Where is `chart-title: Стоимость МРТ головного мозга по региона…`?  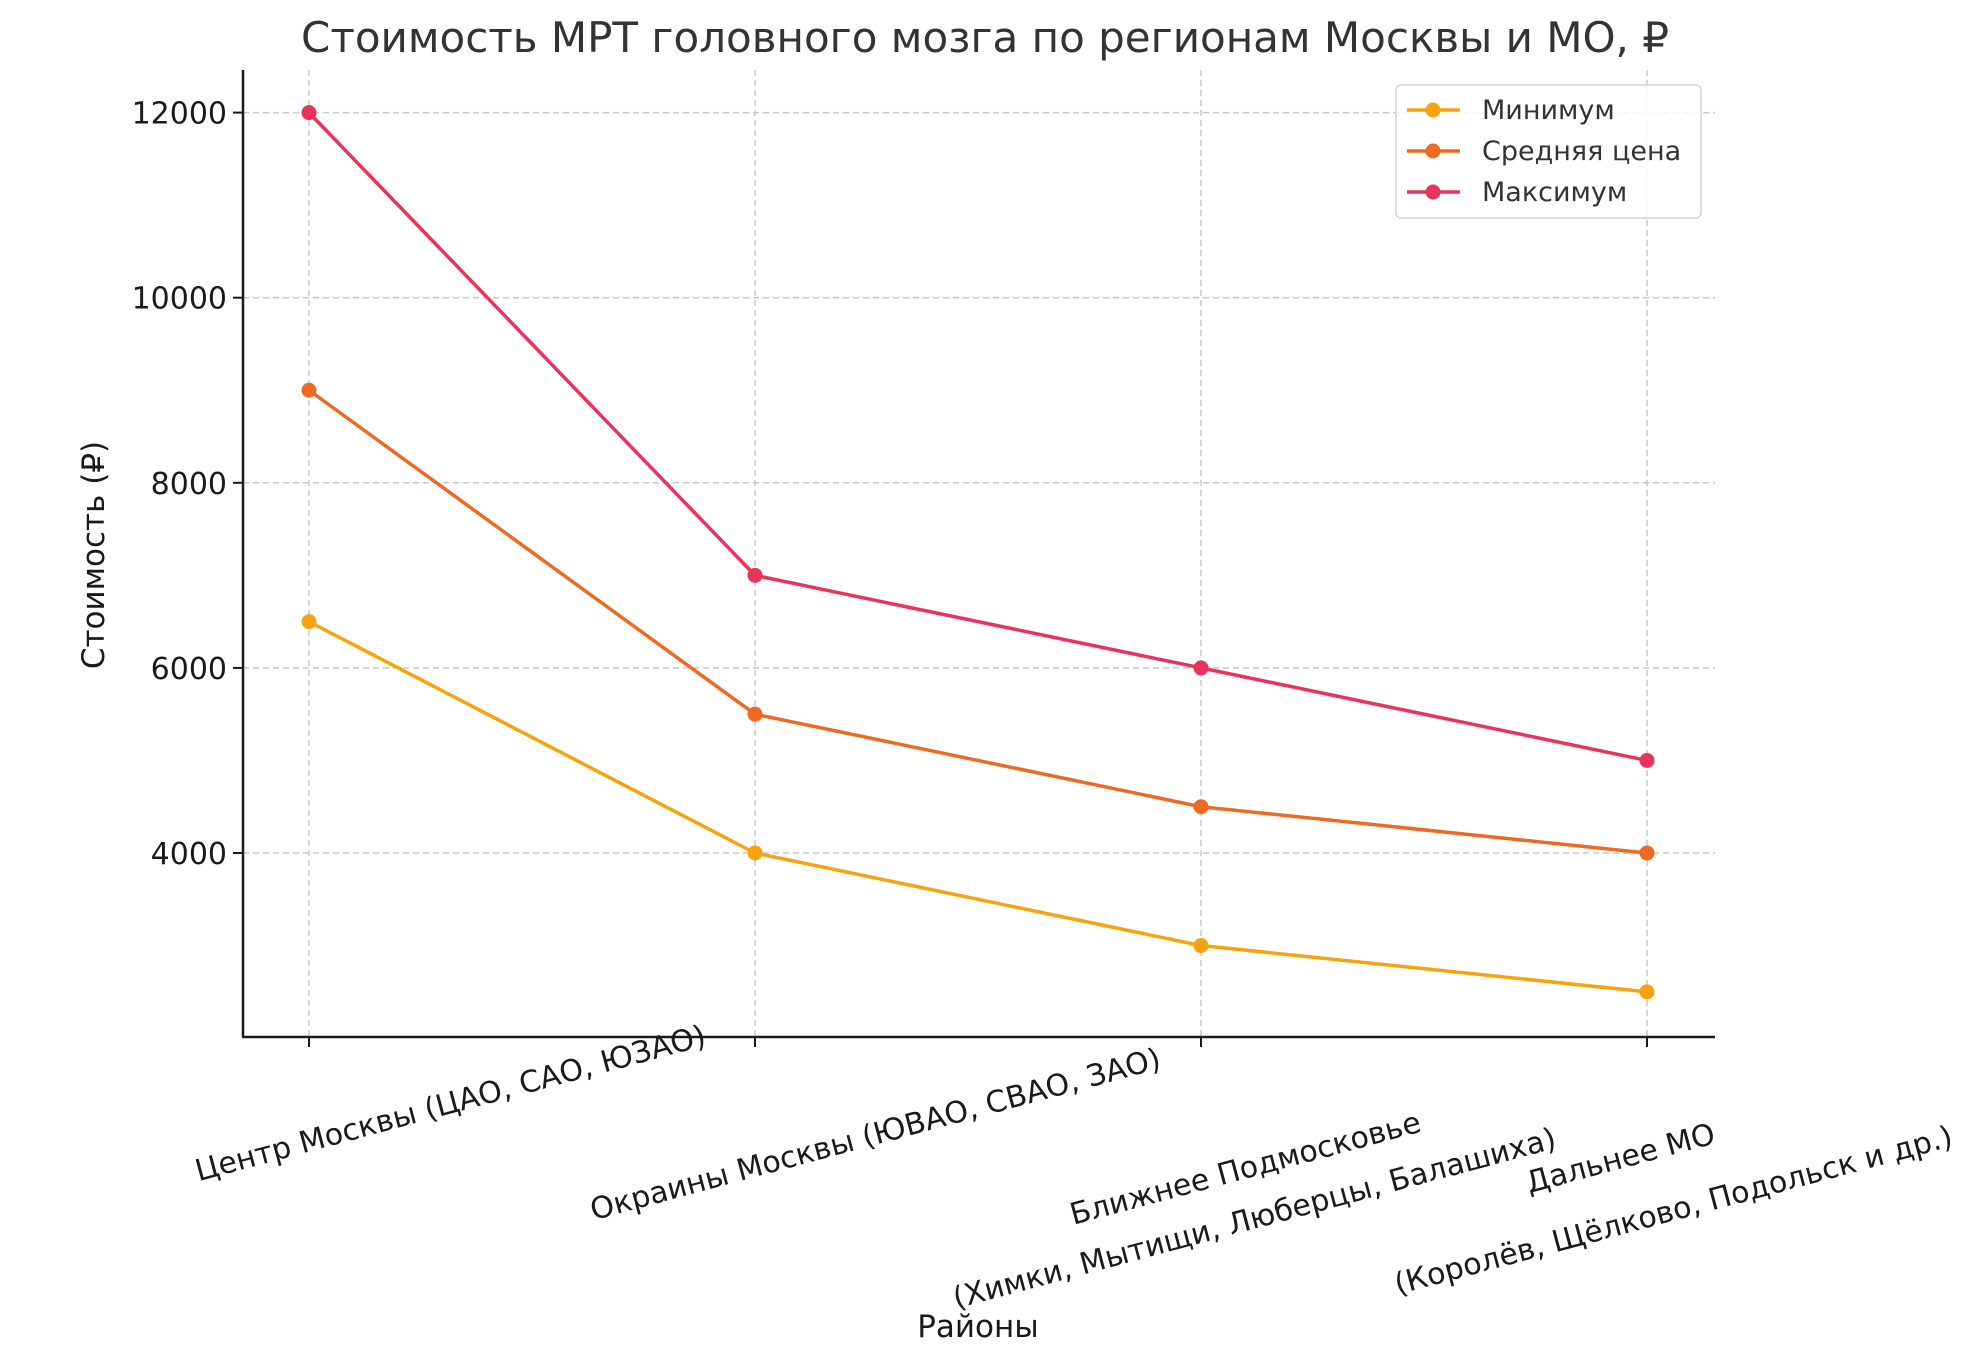
chart-title: Стоимость МРТ головного мозга по региона… is located at coordinates (985, 37).